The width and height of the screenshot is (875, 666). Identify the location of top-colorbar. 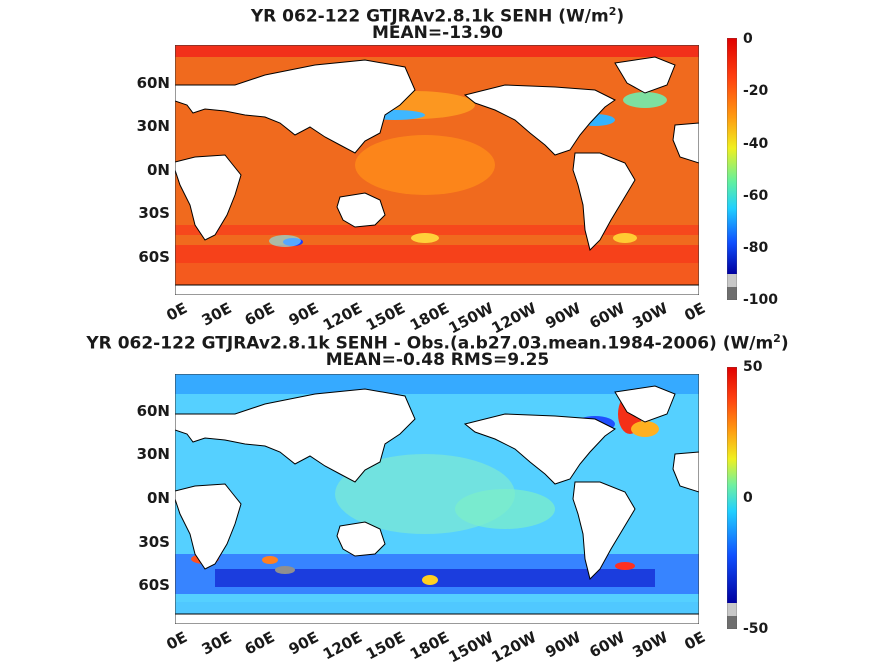
(732, 169).